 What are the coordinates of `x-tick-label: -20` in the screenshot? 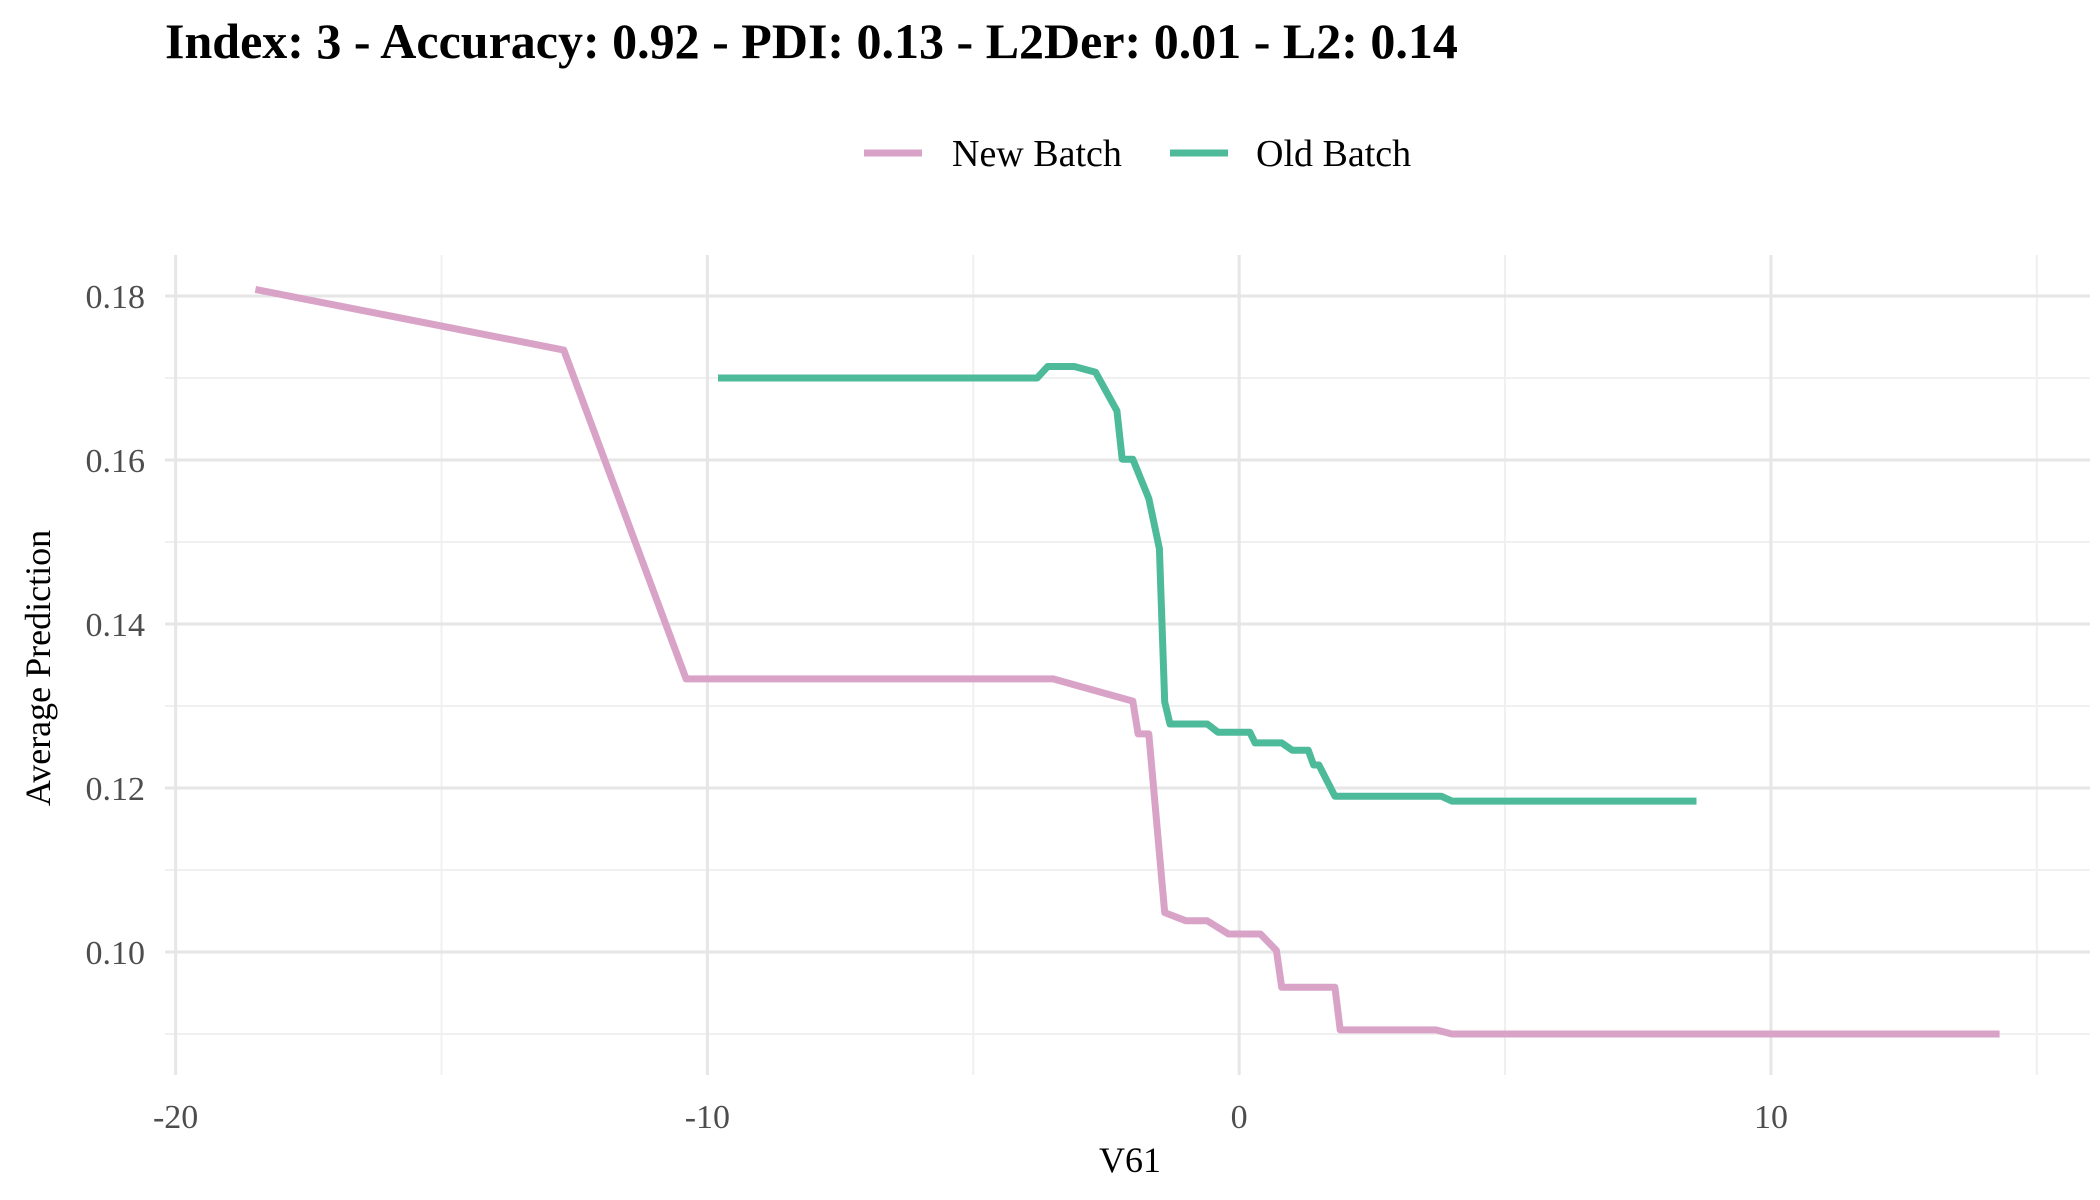 It's located at (175, 1117).